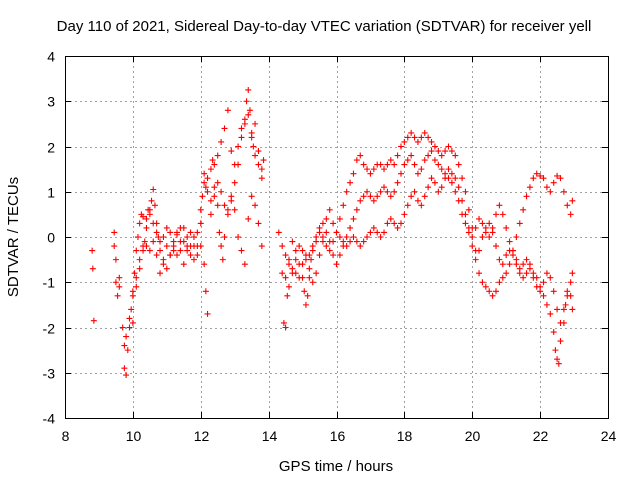 The width and height of the screenshot is (640, 480). I want to click on y-tick-label: 0, so click(51, 238).